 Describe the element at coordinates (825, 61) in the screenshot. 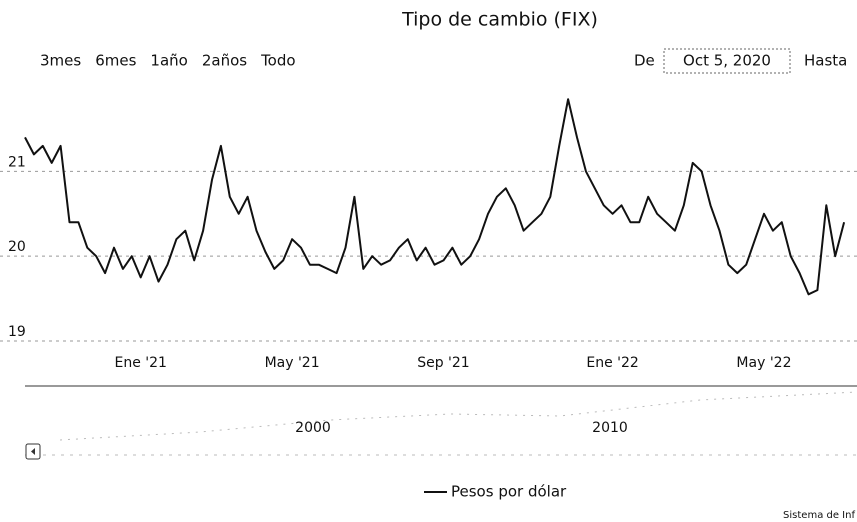

I see `to-label: Hasta` at that location.